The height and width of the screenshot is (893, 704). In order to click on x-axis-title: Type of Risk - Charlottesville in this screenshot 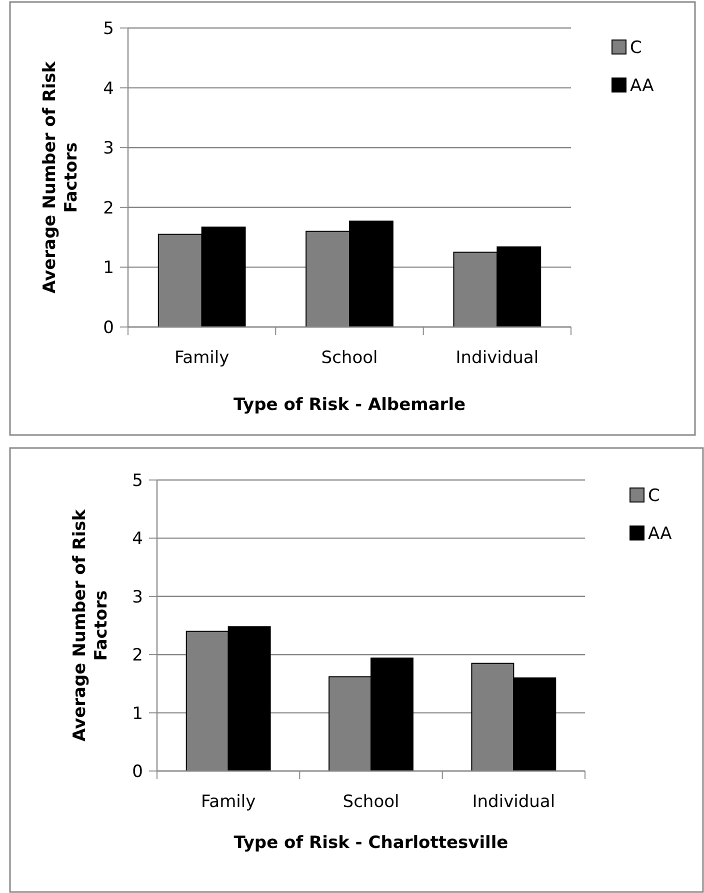, I will do `click(371, 843)`.